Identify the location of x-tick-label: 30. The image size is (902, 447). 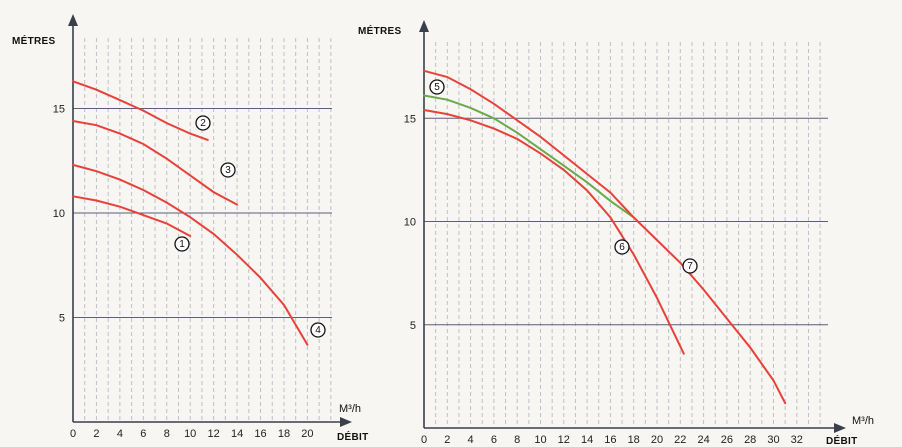
(773, 440).